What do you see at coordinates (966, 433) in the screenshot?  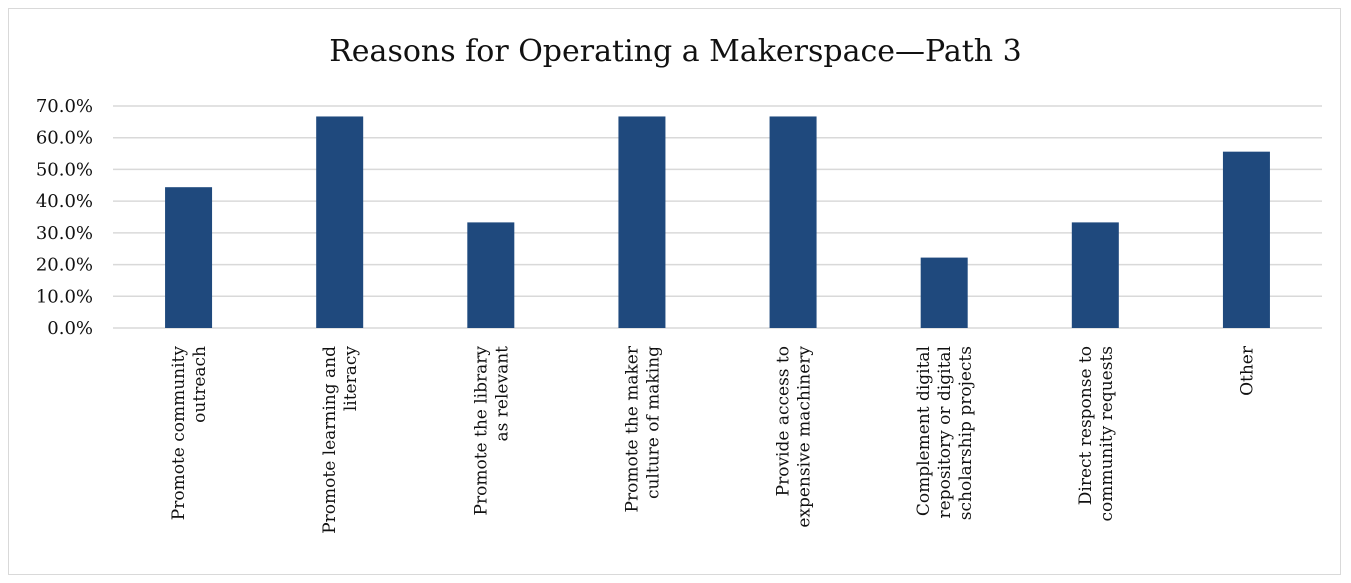 I see `x-category-label-line: scholarship projects` at bounding box center [966, 433].